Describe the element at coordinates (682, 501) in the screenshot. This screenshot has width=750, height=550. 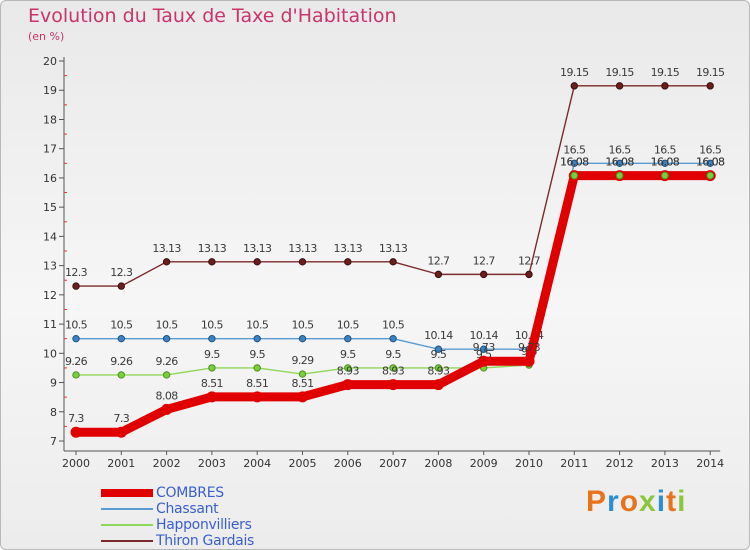
I see `brand-letter: i` at that location.